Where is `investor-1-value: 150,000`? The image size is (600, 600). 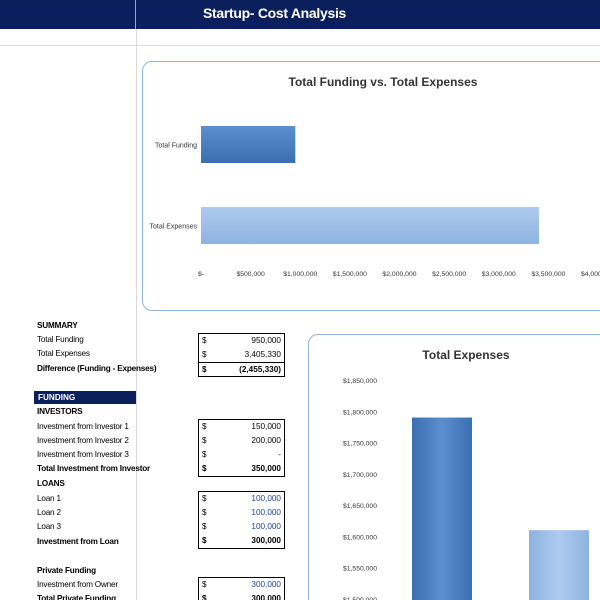
investor-1-value: 150,000 is located at coordinates (266, 426).